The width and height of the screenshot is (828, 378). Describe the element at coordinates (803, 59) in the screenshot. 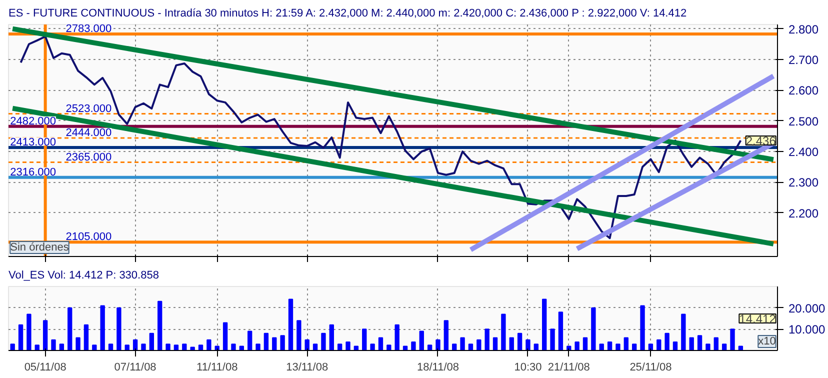

I see `y-tick-label: 2.700` at that location.